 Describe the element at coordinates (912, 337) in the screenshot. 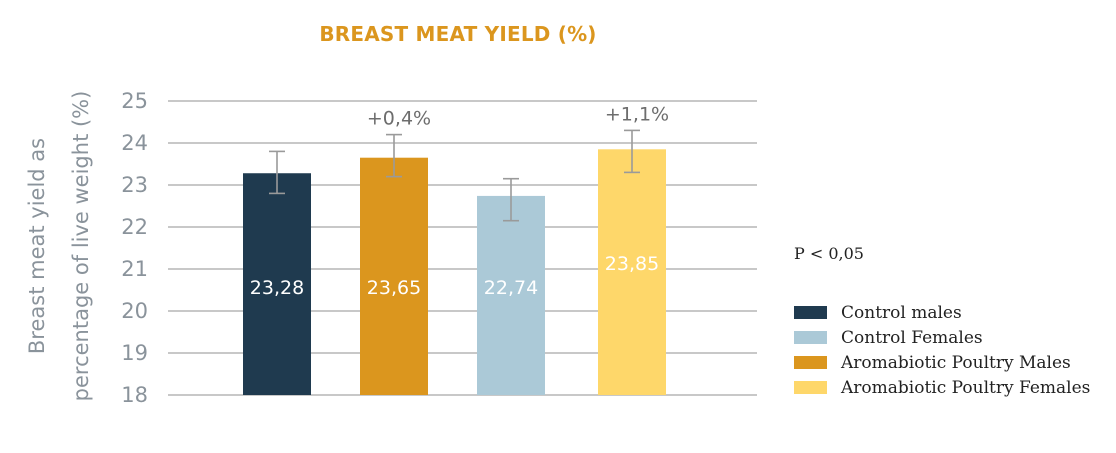

I see `legend-label: Control Females` at that location.